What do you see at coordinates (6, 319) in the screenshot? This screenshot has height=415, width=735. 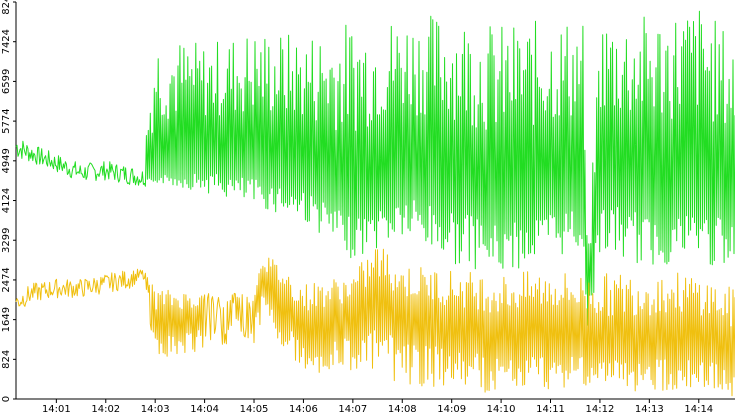 I see `y-tick-label: 1649` at bounding box center [6, 319].